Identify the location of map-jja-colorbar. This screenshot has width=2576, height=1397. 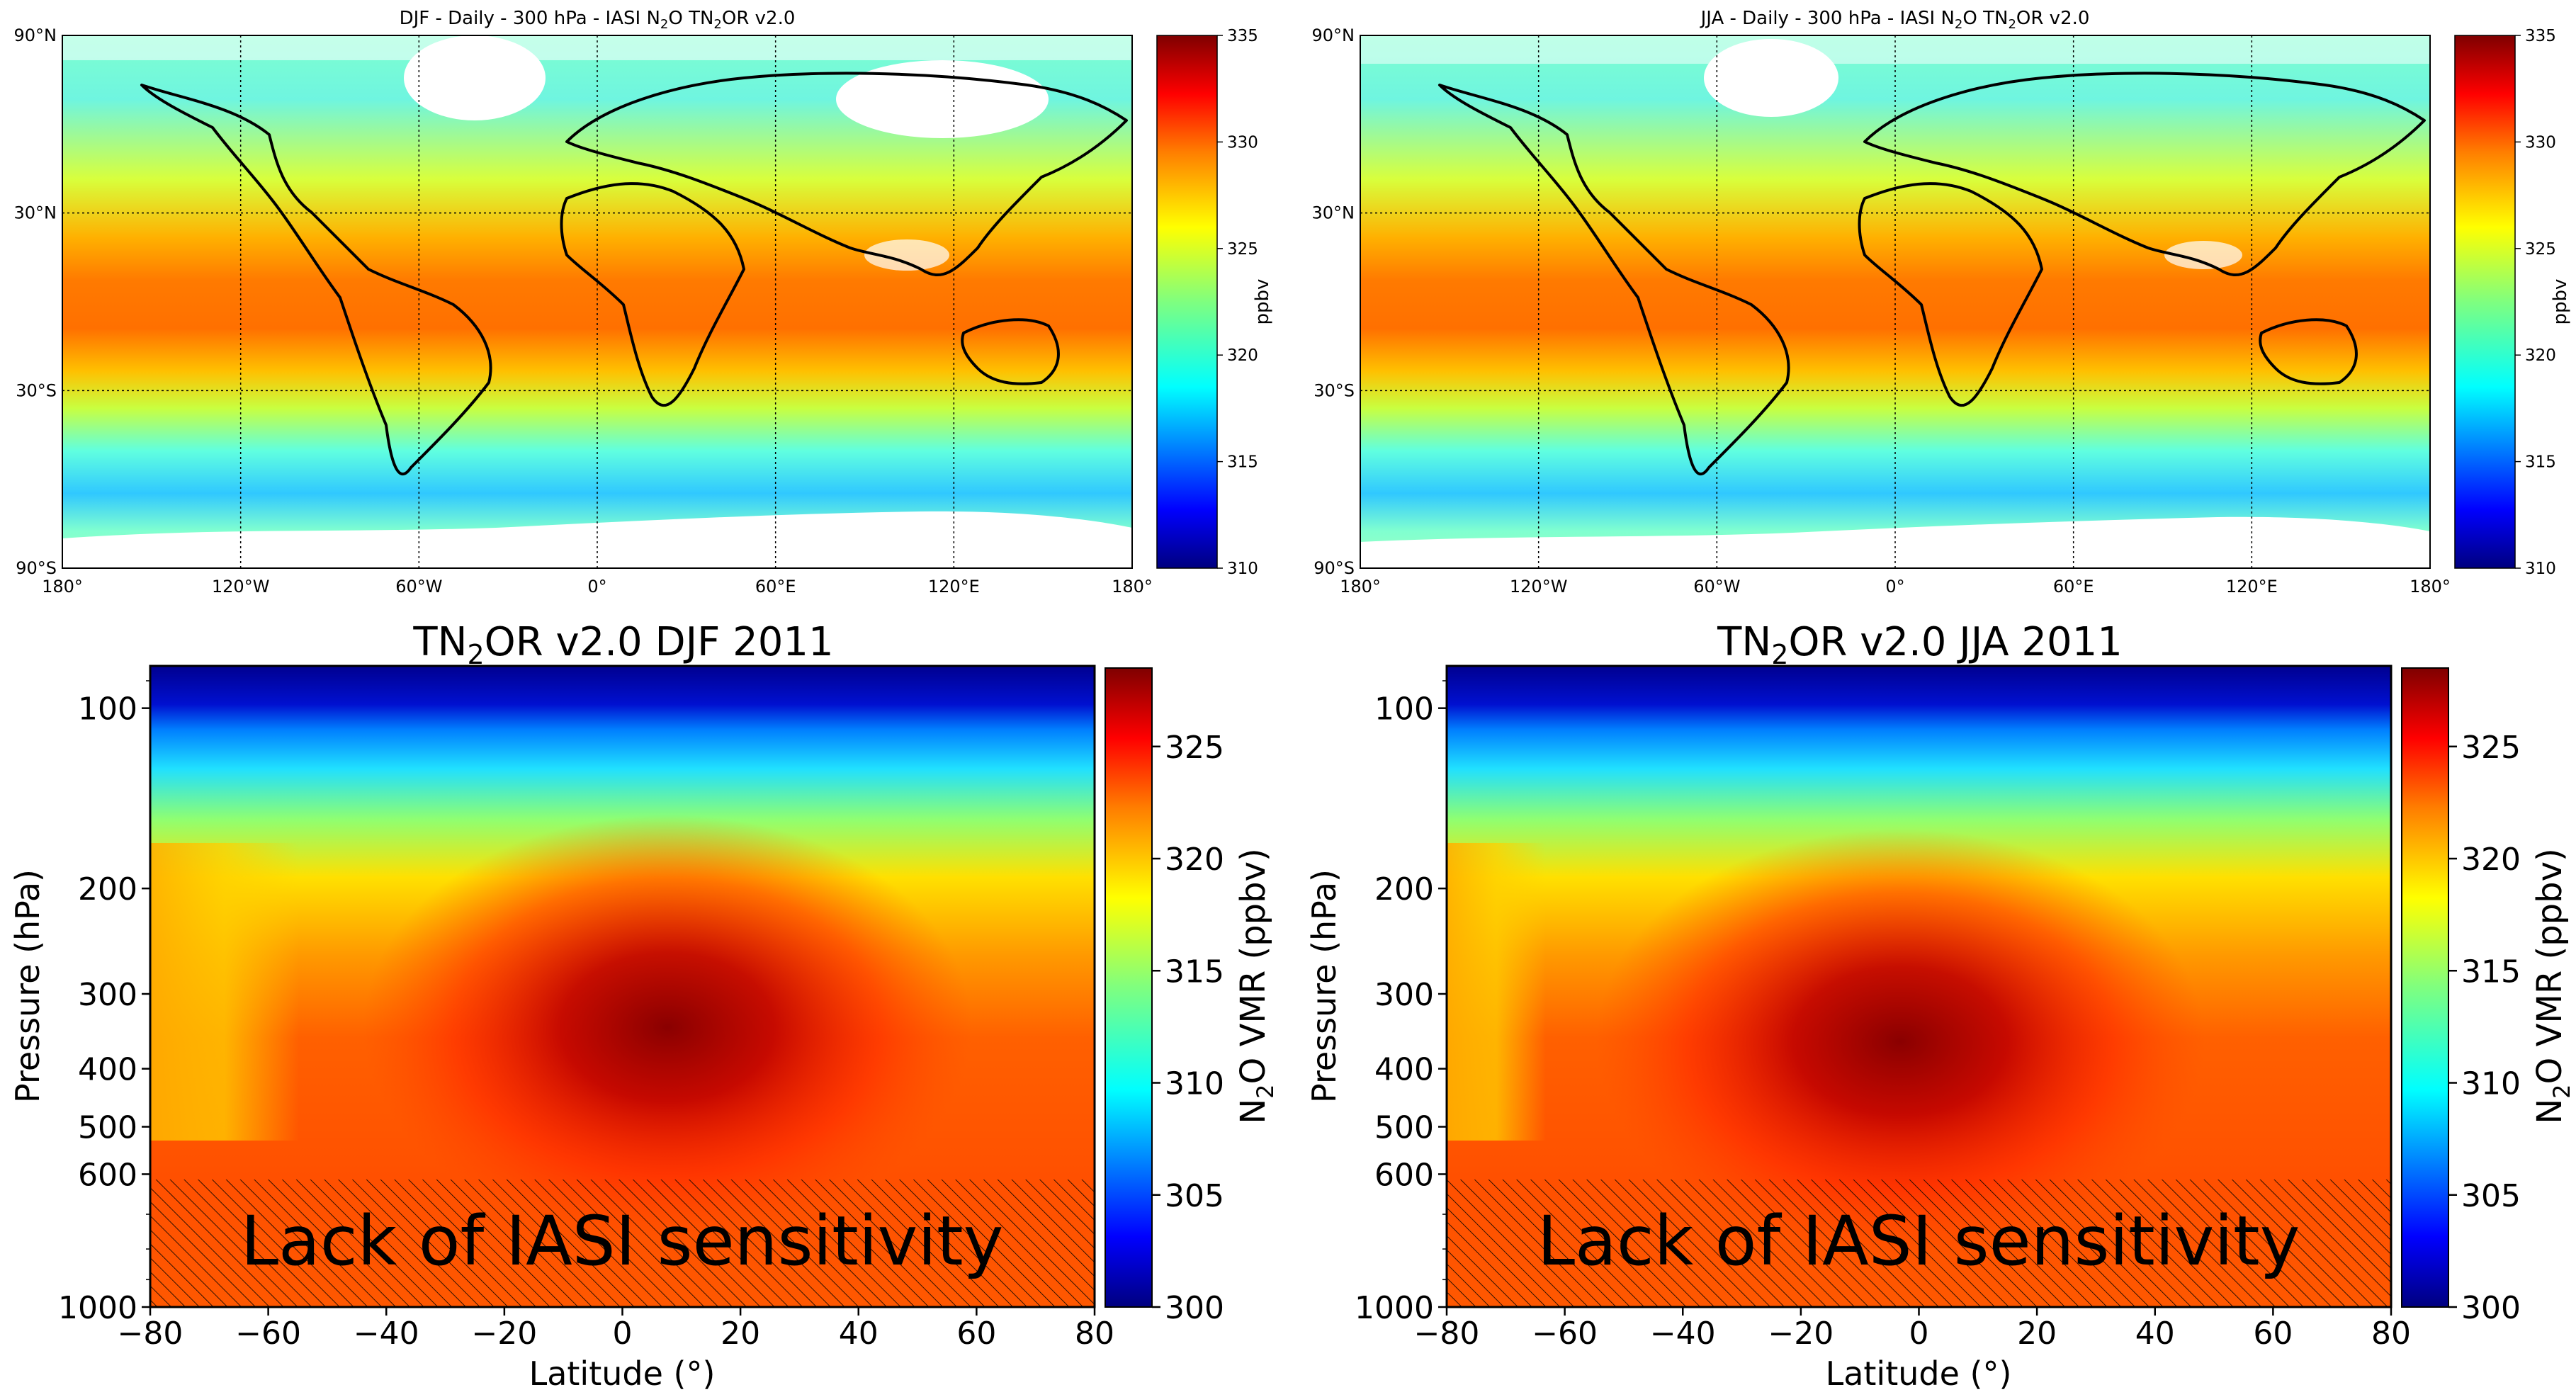
(2485, 302).